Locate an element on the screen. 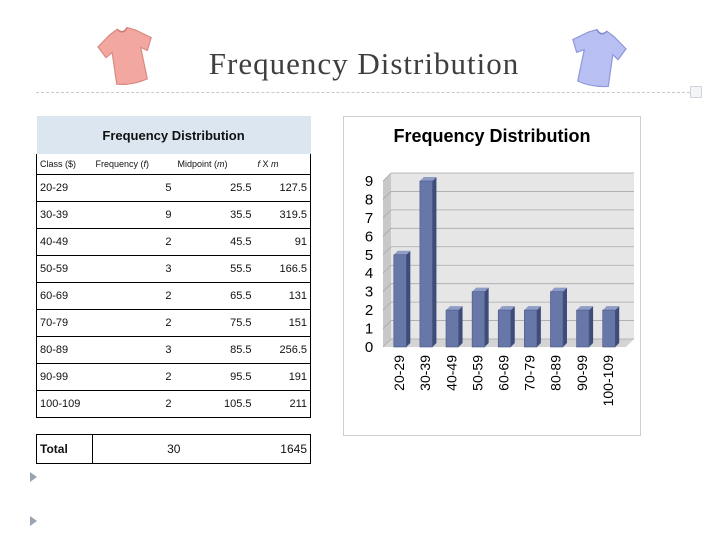  total-frequency: 30 is located at coordinates (173, 449).